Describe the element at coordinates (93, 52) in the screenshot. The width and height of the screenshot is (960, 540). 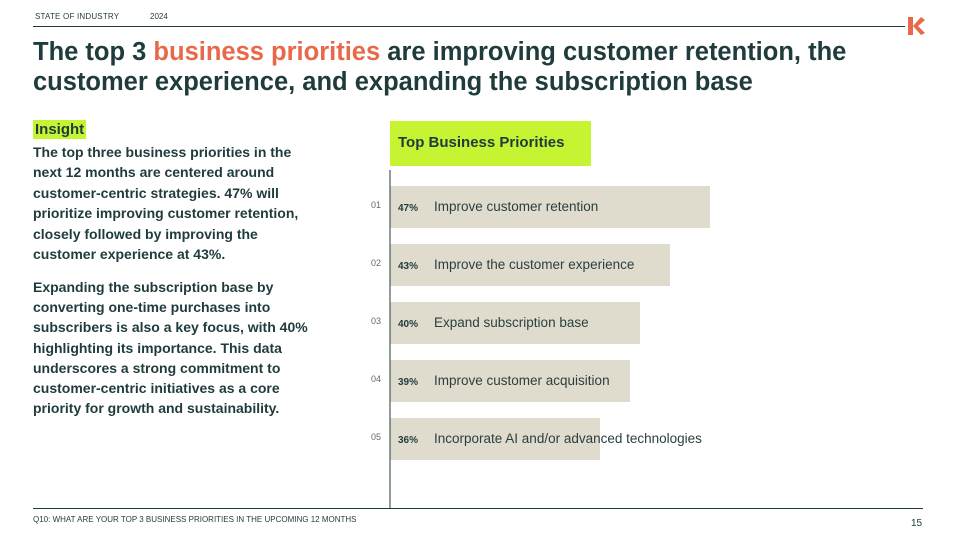
I see `title-prefix: The top 3` at that location.